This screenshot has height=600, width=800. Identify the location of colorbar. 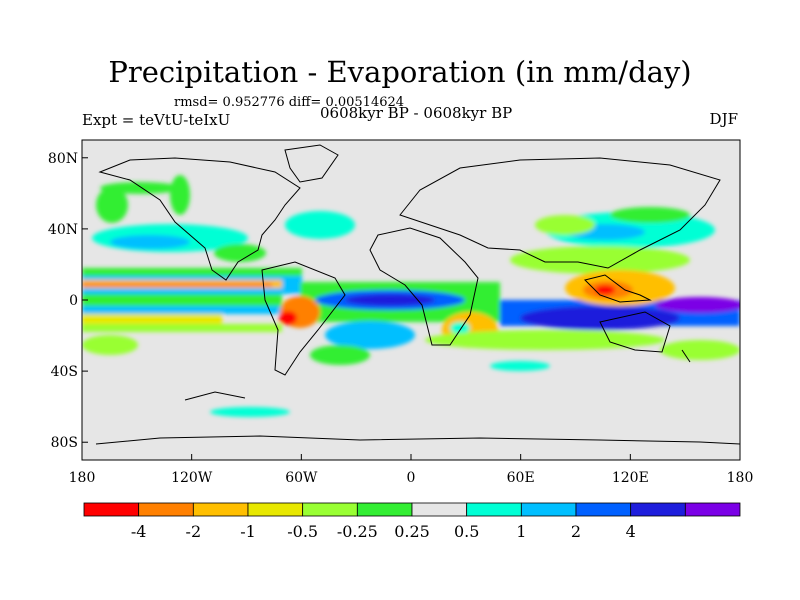
(412, 509).